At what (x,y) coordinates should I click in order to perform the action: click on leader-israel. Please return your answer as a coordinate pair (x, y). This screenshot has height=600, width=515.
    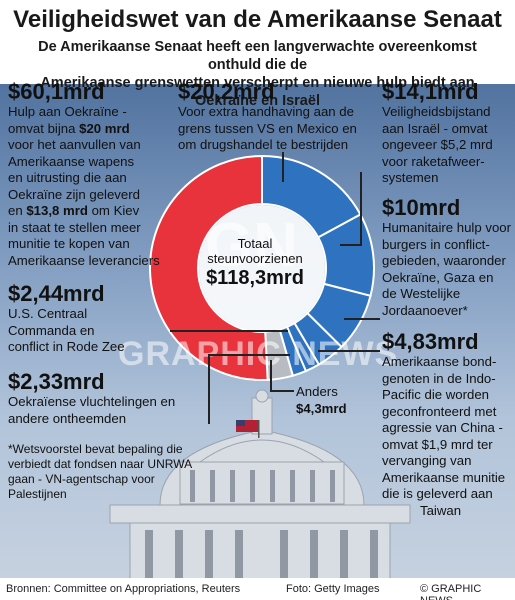
    Looking at the image, I should click on (361, 208).